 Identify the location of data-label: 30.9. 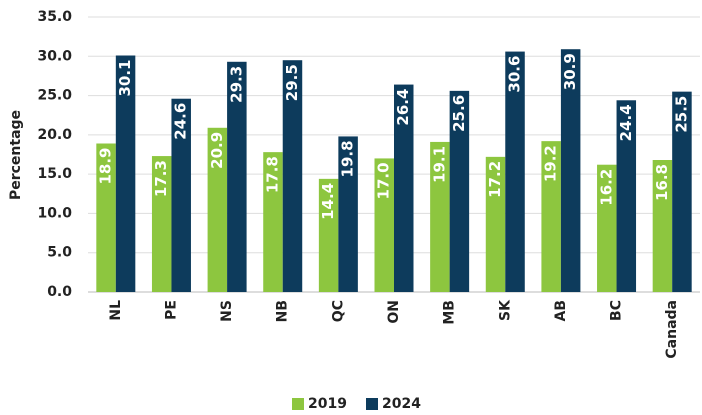
(570, 71).